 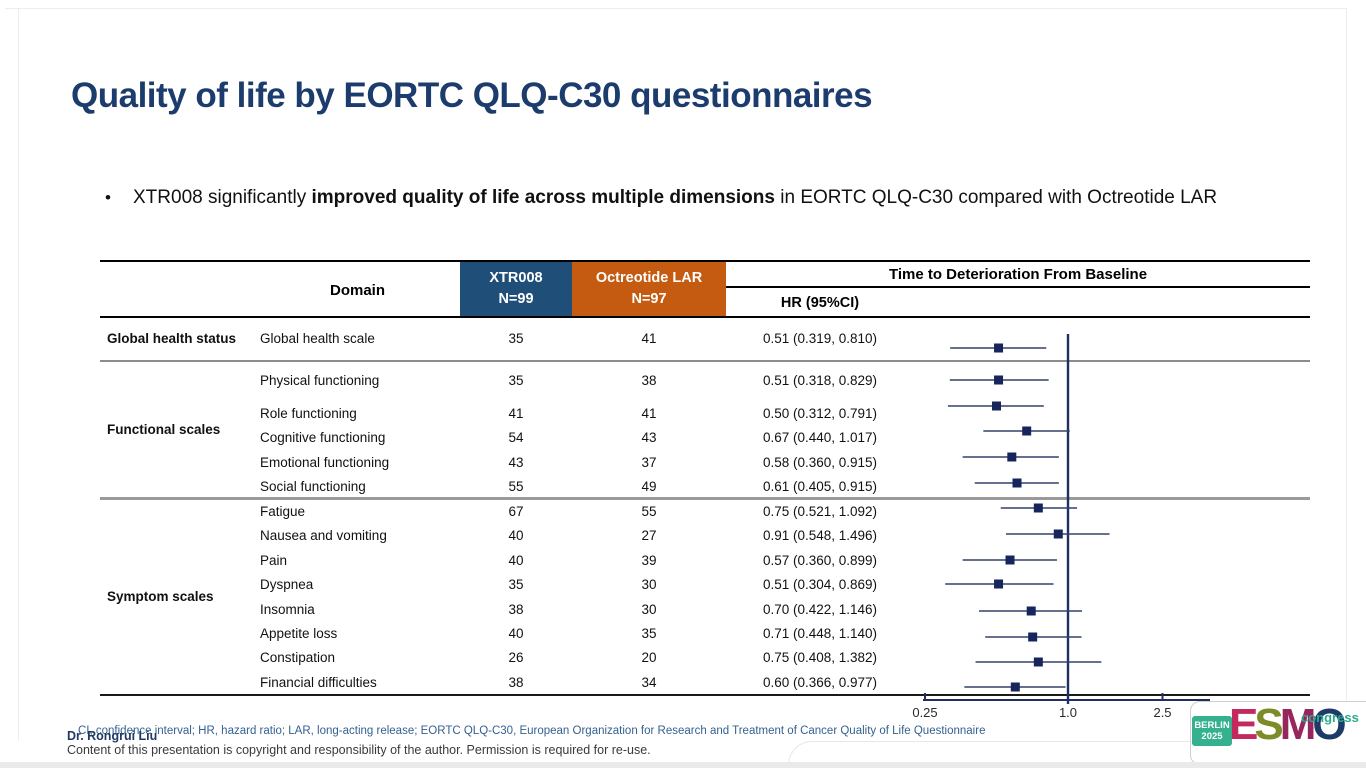 I want to click on section-label: Global health status, so click(x=172, y=338).